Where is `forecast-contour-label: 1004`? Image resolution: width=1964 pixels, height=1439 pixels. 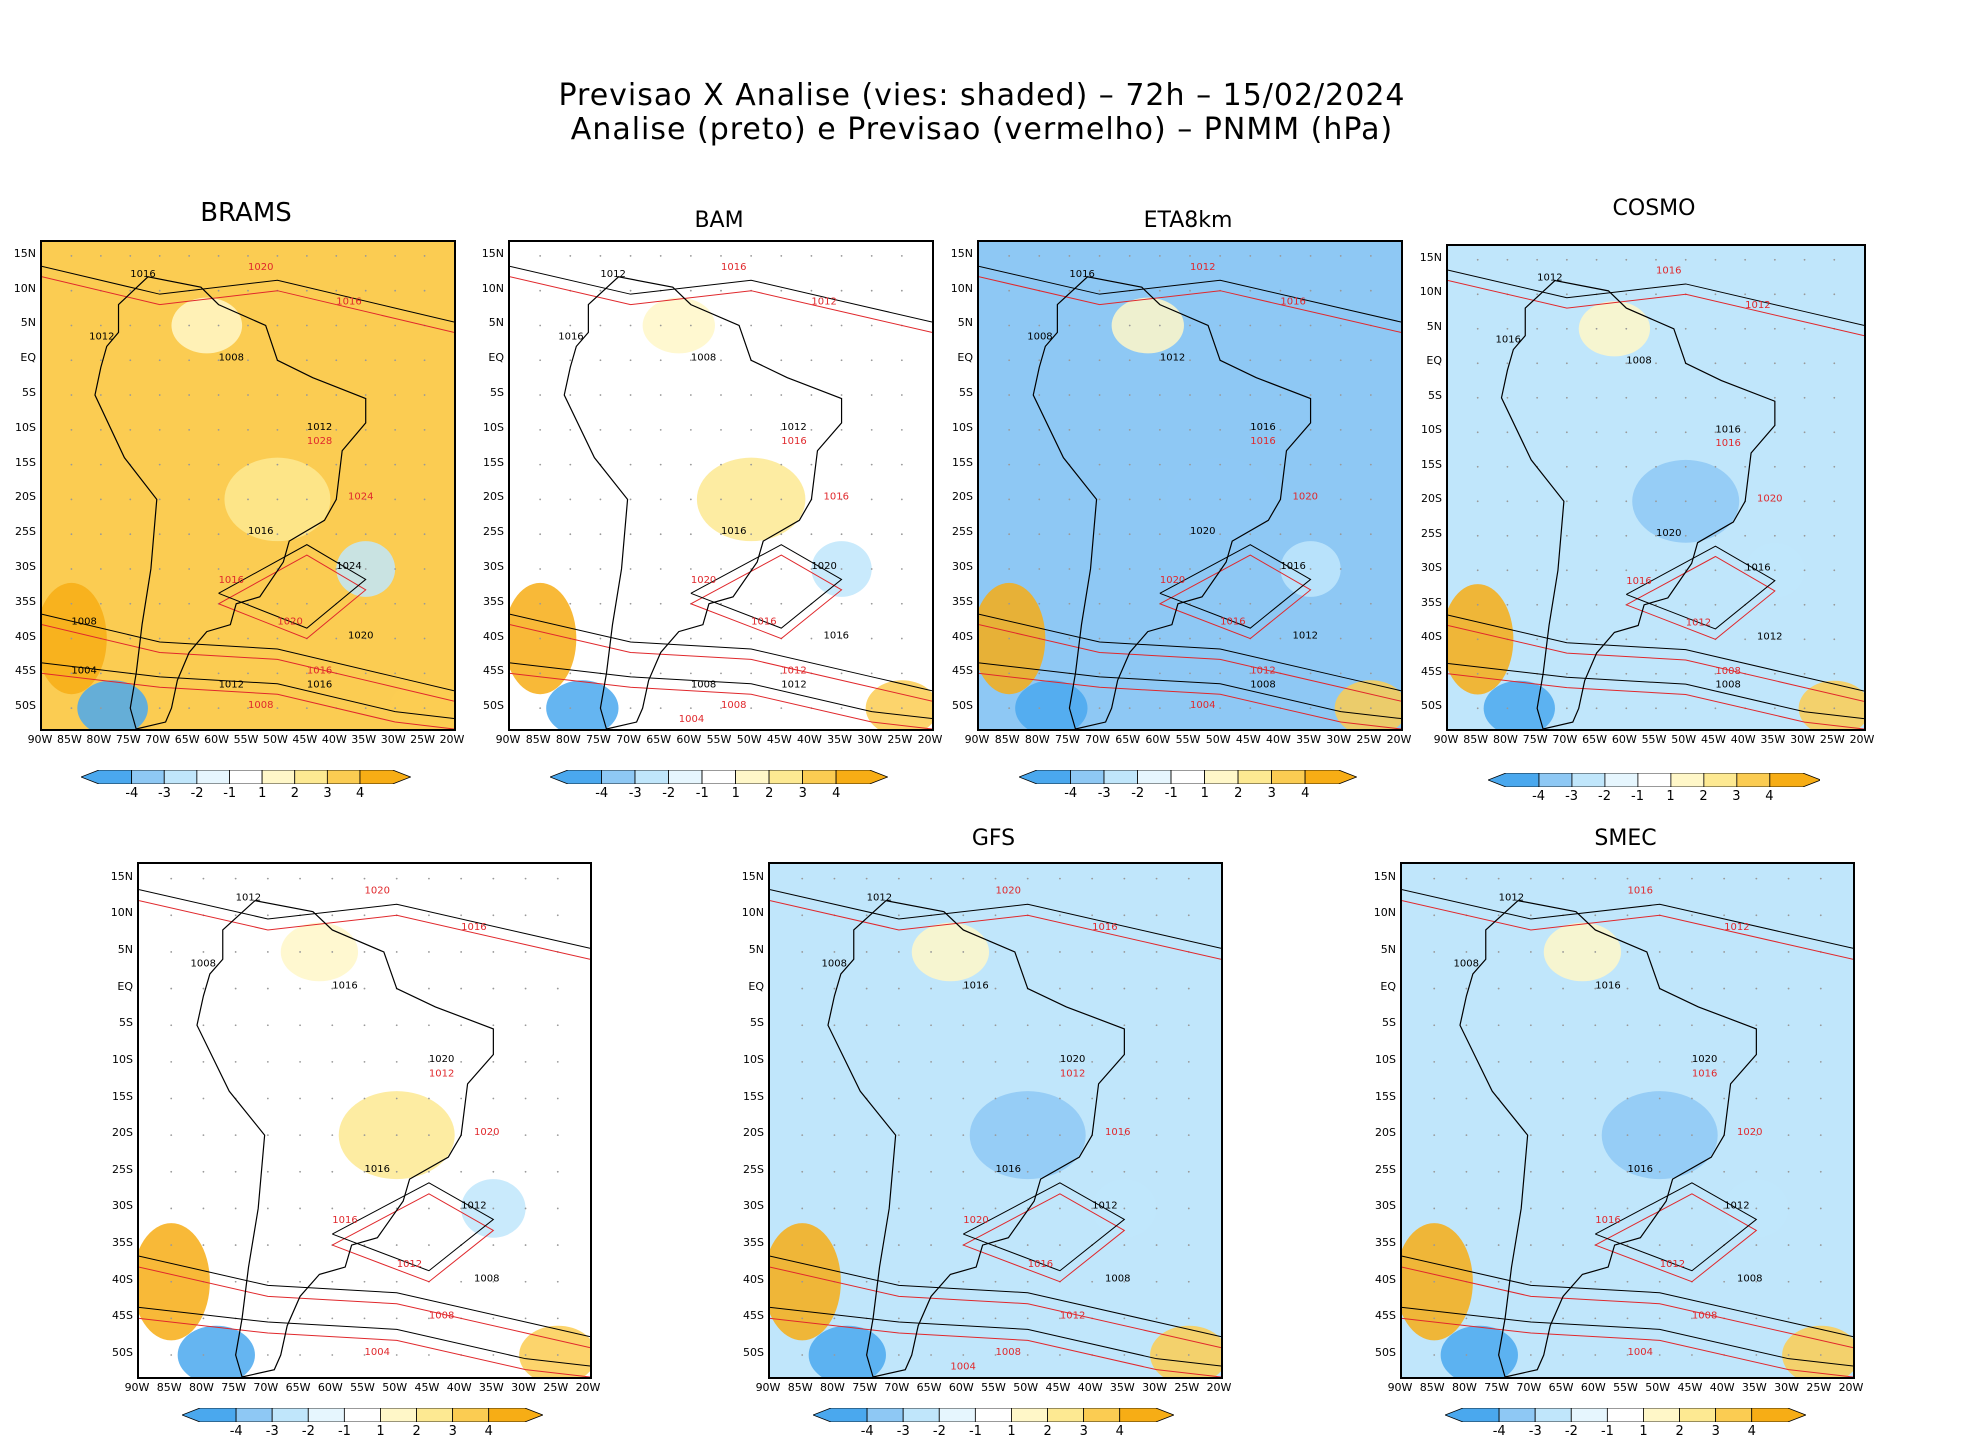
forecast-contour-label: 1004 is located at coordinates (1640, 1352).